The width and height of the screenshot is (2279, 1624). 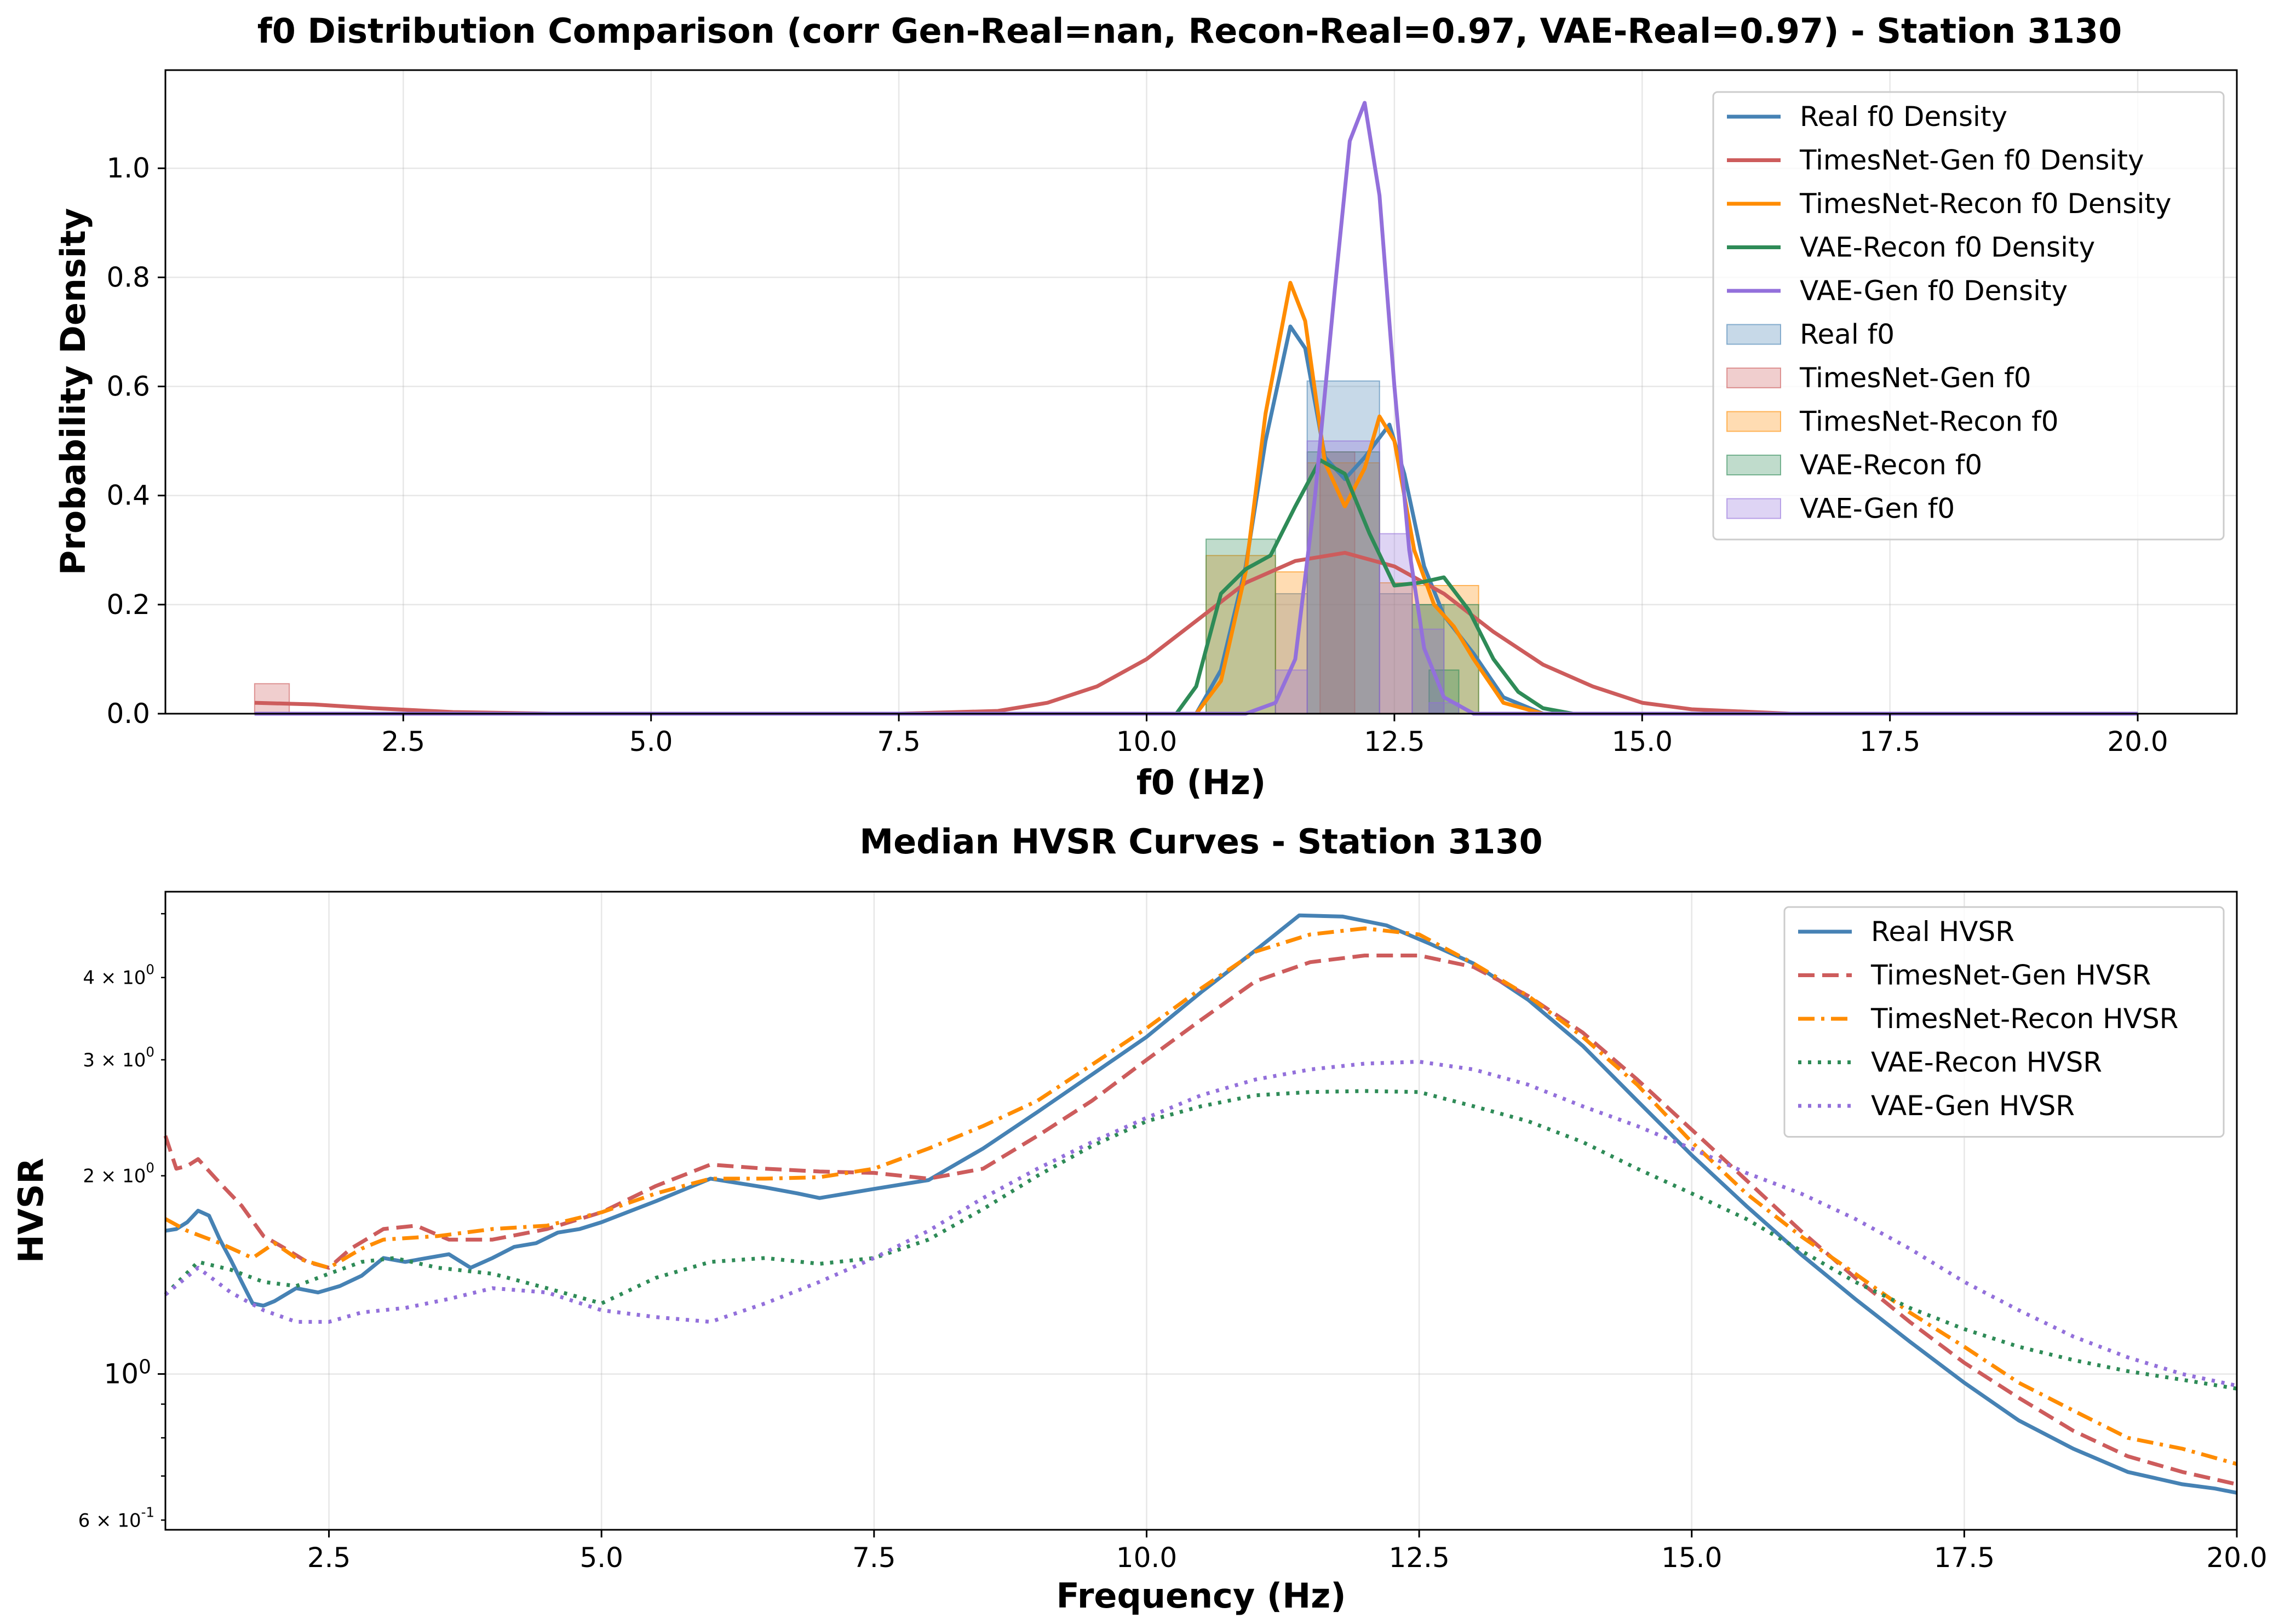 What do you see at coordinates (1201, 782) in the screenshot?
I see `f0-x-axis-label: f0 (Hz)` at bounding box center [1201, 782].